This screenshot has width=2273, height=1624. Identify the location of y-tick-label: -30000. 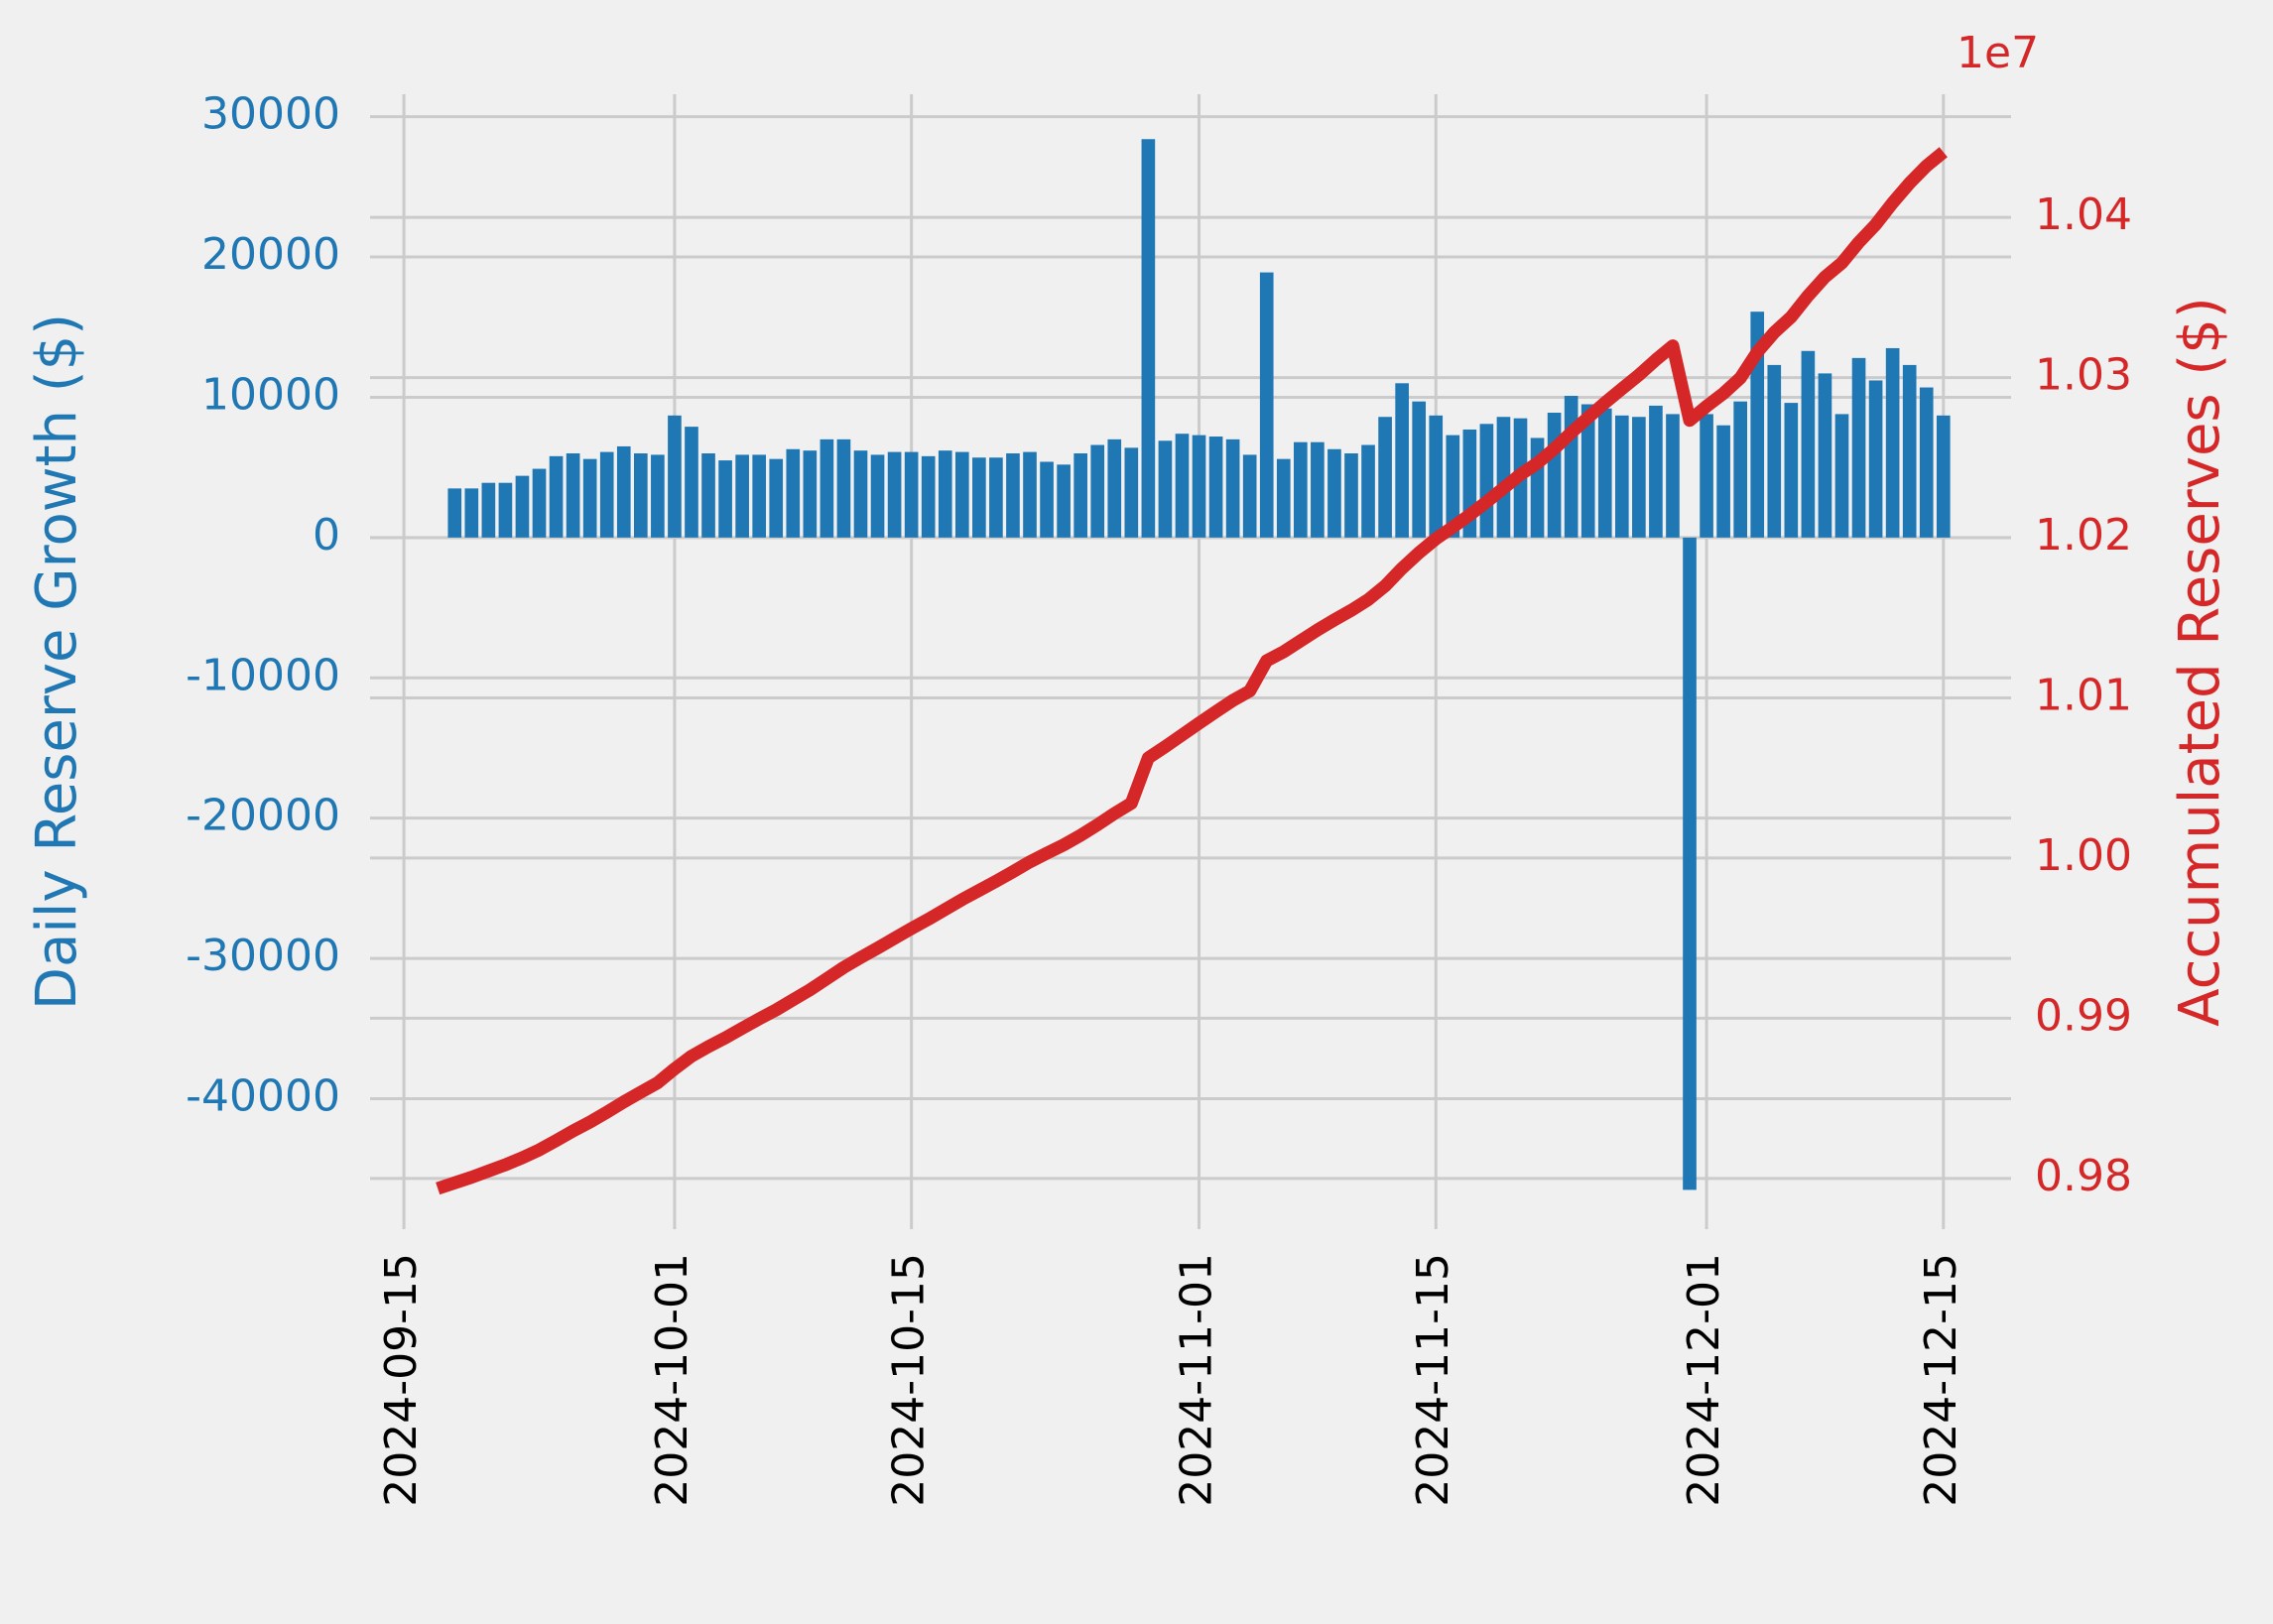
(263, 956).